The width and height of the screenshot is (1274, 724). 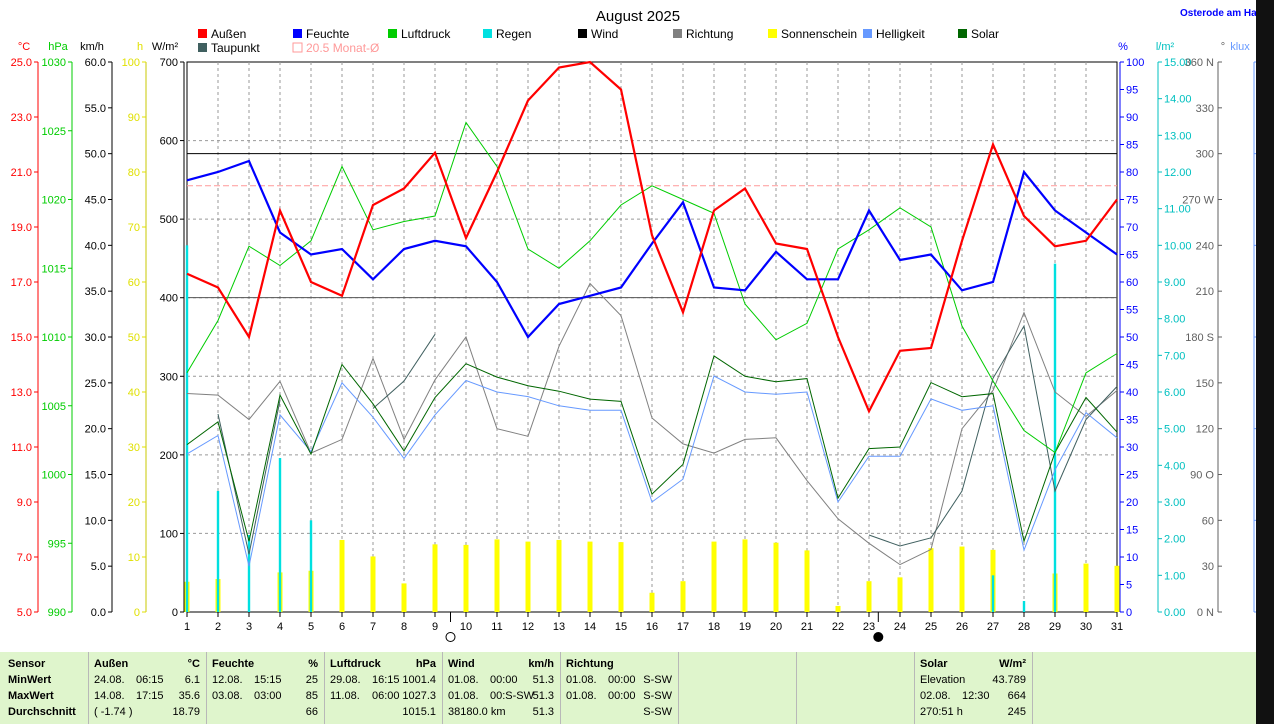 What do you see at coordinates (404, 627) in the screenshot?
I see `x-tick-label: 8` at bounding box center [404, 627].